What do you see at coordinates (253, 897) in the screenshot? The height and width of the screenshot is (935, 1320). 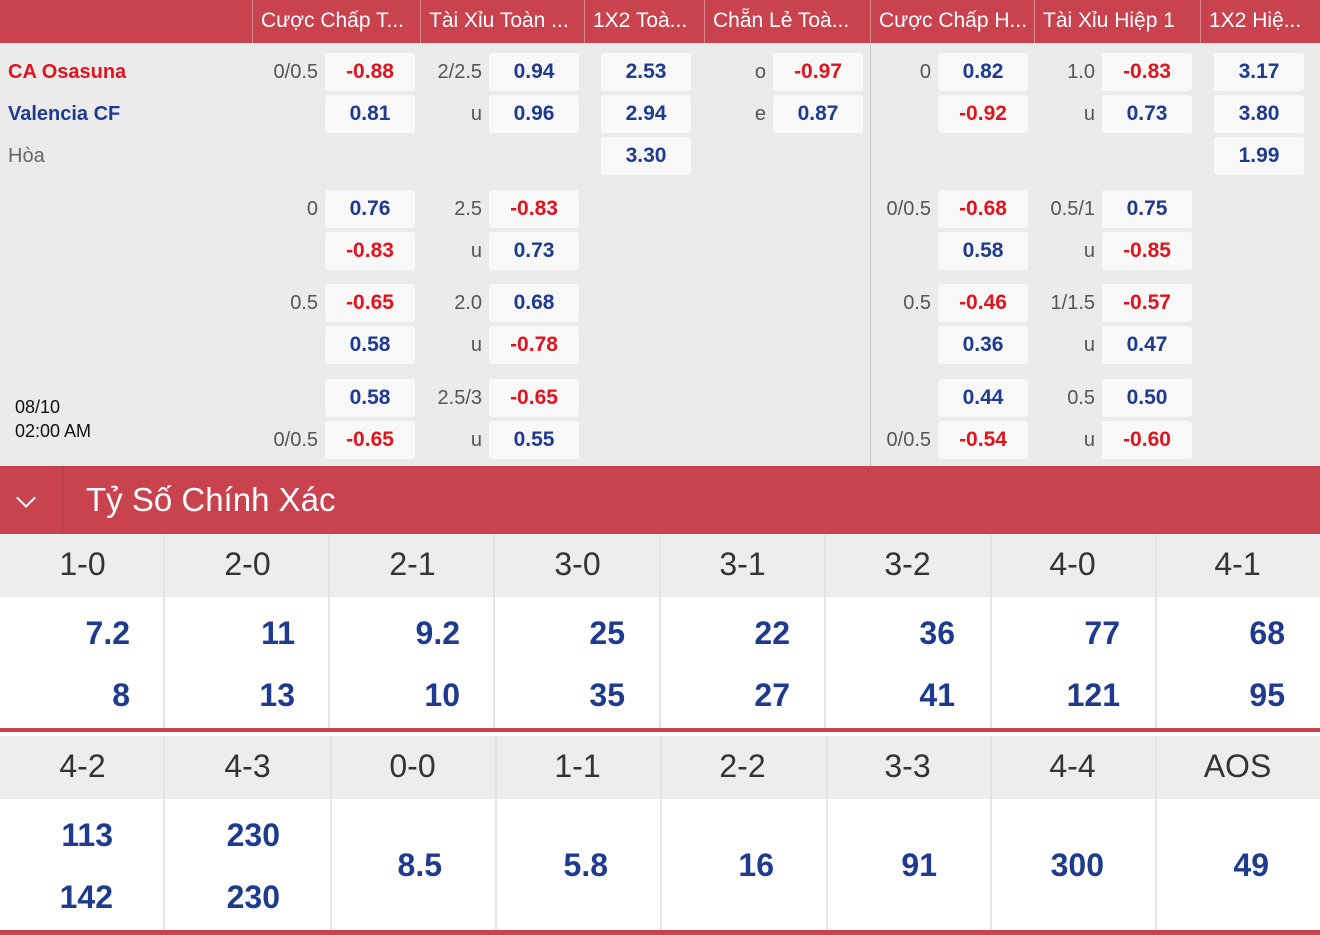 I see `score-odds-away: 230` at bounding box center [253, 897].